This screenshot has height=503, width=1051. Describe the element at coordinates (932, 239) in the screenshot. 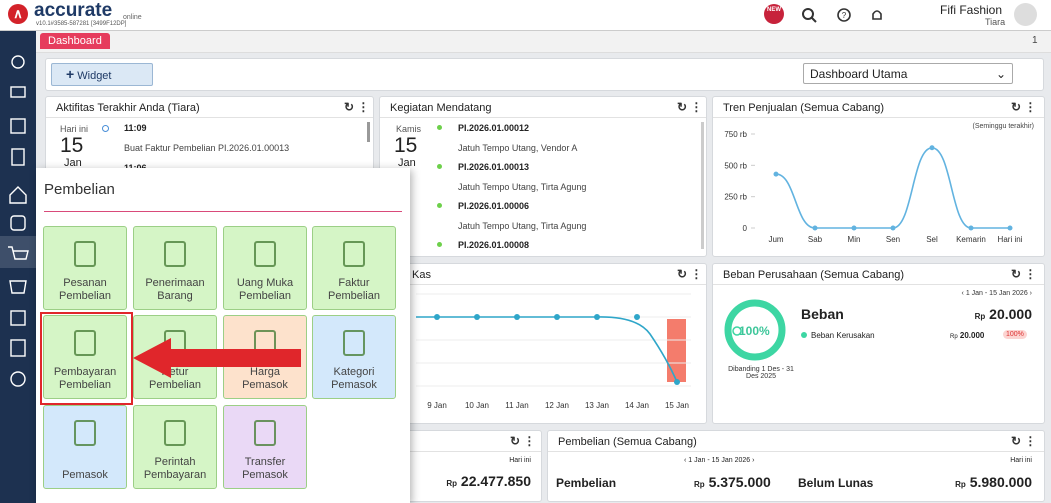

I see `x-tick-label: Sel` at that location.